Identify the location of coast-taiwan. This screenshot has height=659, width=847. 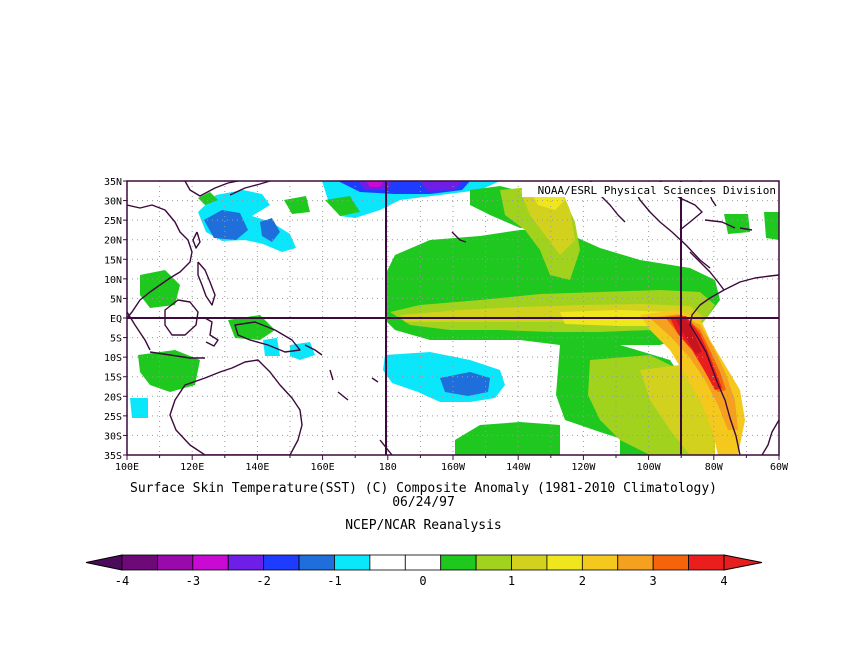
(196, 240).